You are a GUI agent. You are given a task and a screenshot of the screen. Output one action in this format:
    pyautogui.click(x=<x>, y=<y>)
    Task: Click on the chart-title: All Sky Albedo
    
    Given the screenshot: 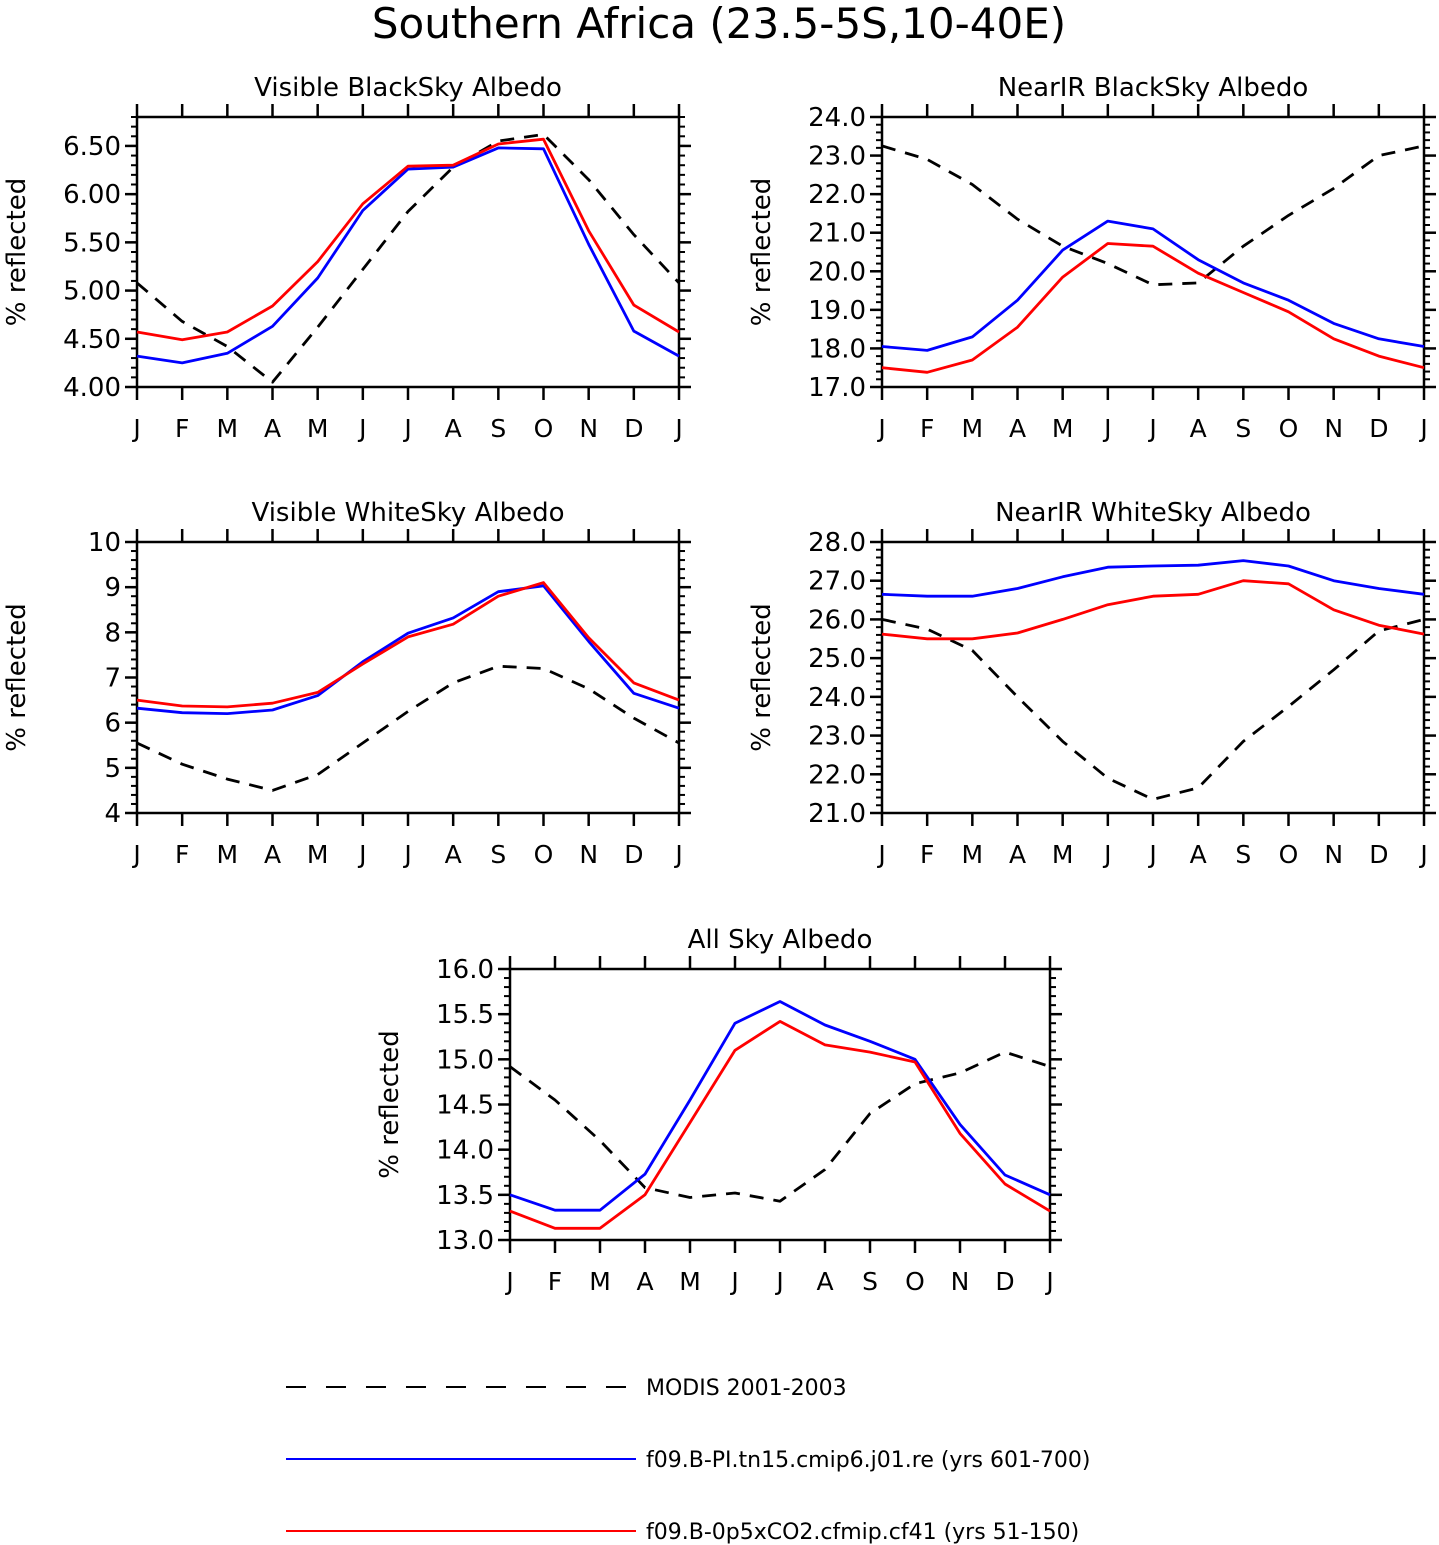 What is the action you would take?
    pyautogui.click(x=780, y=940)
    